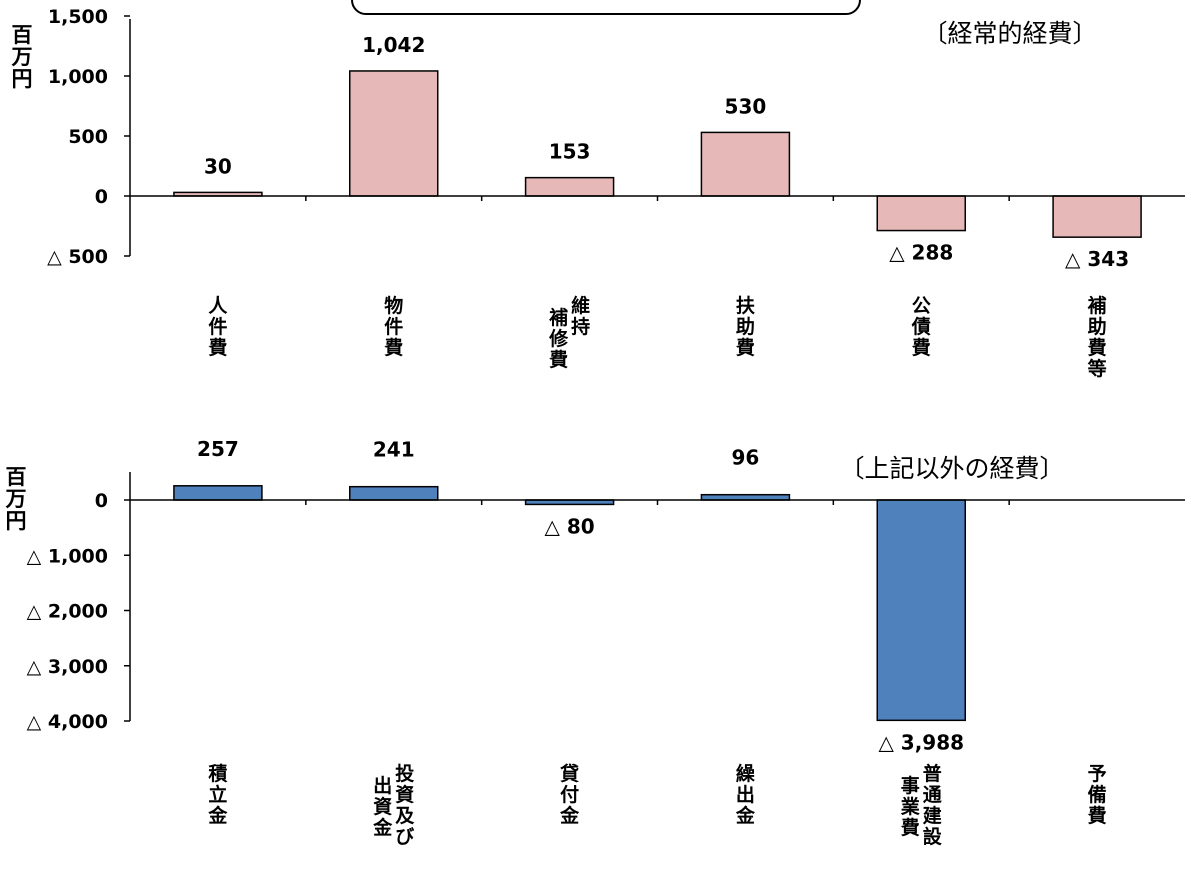  Describe the element at coordinates (657, 198) in the screenshot. I see `chart1-x-ticks` at that location.